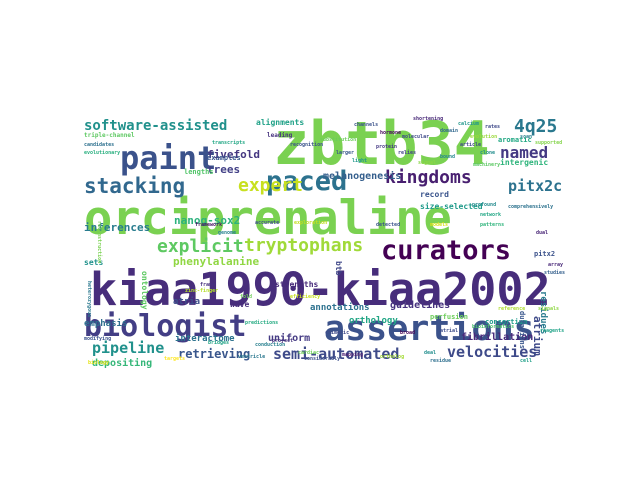  What do you see at coordinates (449, 317) in the screenshot?
I see `word-perfusion: perfusion` at bounding box center [449, 317].